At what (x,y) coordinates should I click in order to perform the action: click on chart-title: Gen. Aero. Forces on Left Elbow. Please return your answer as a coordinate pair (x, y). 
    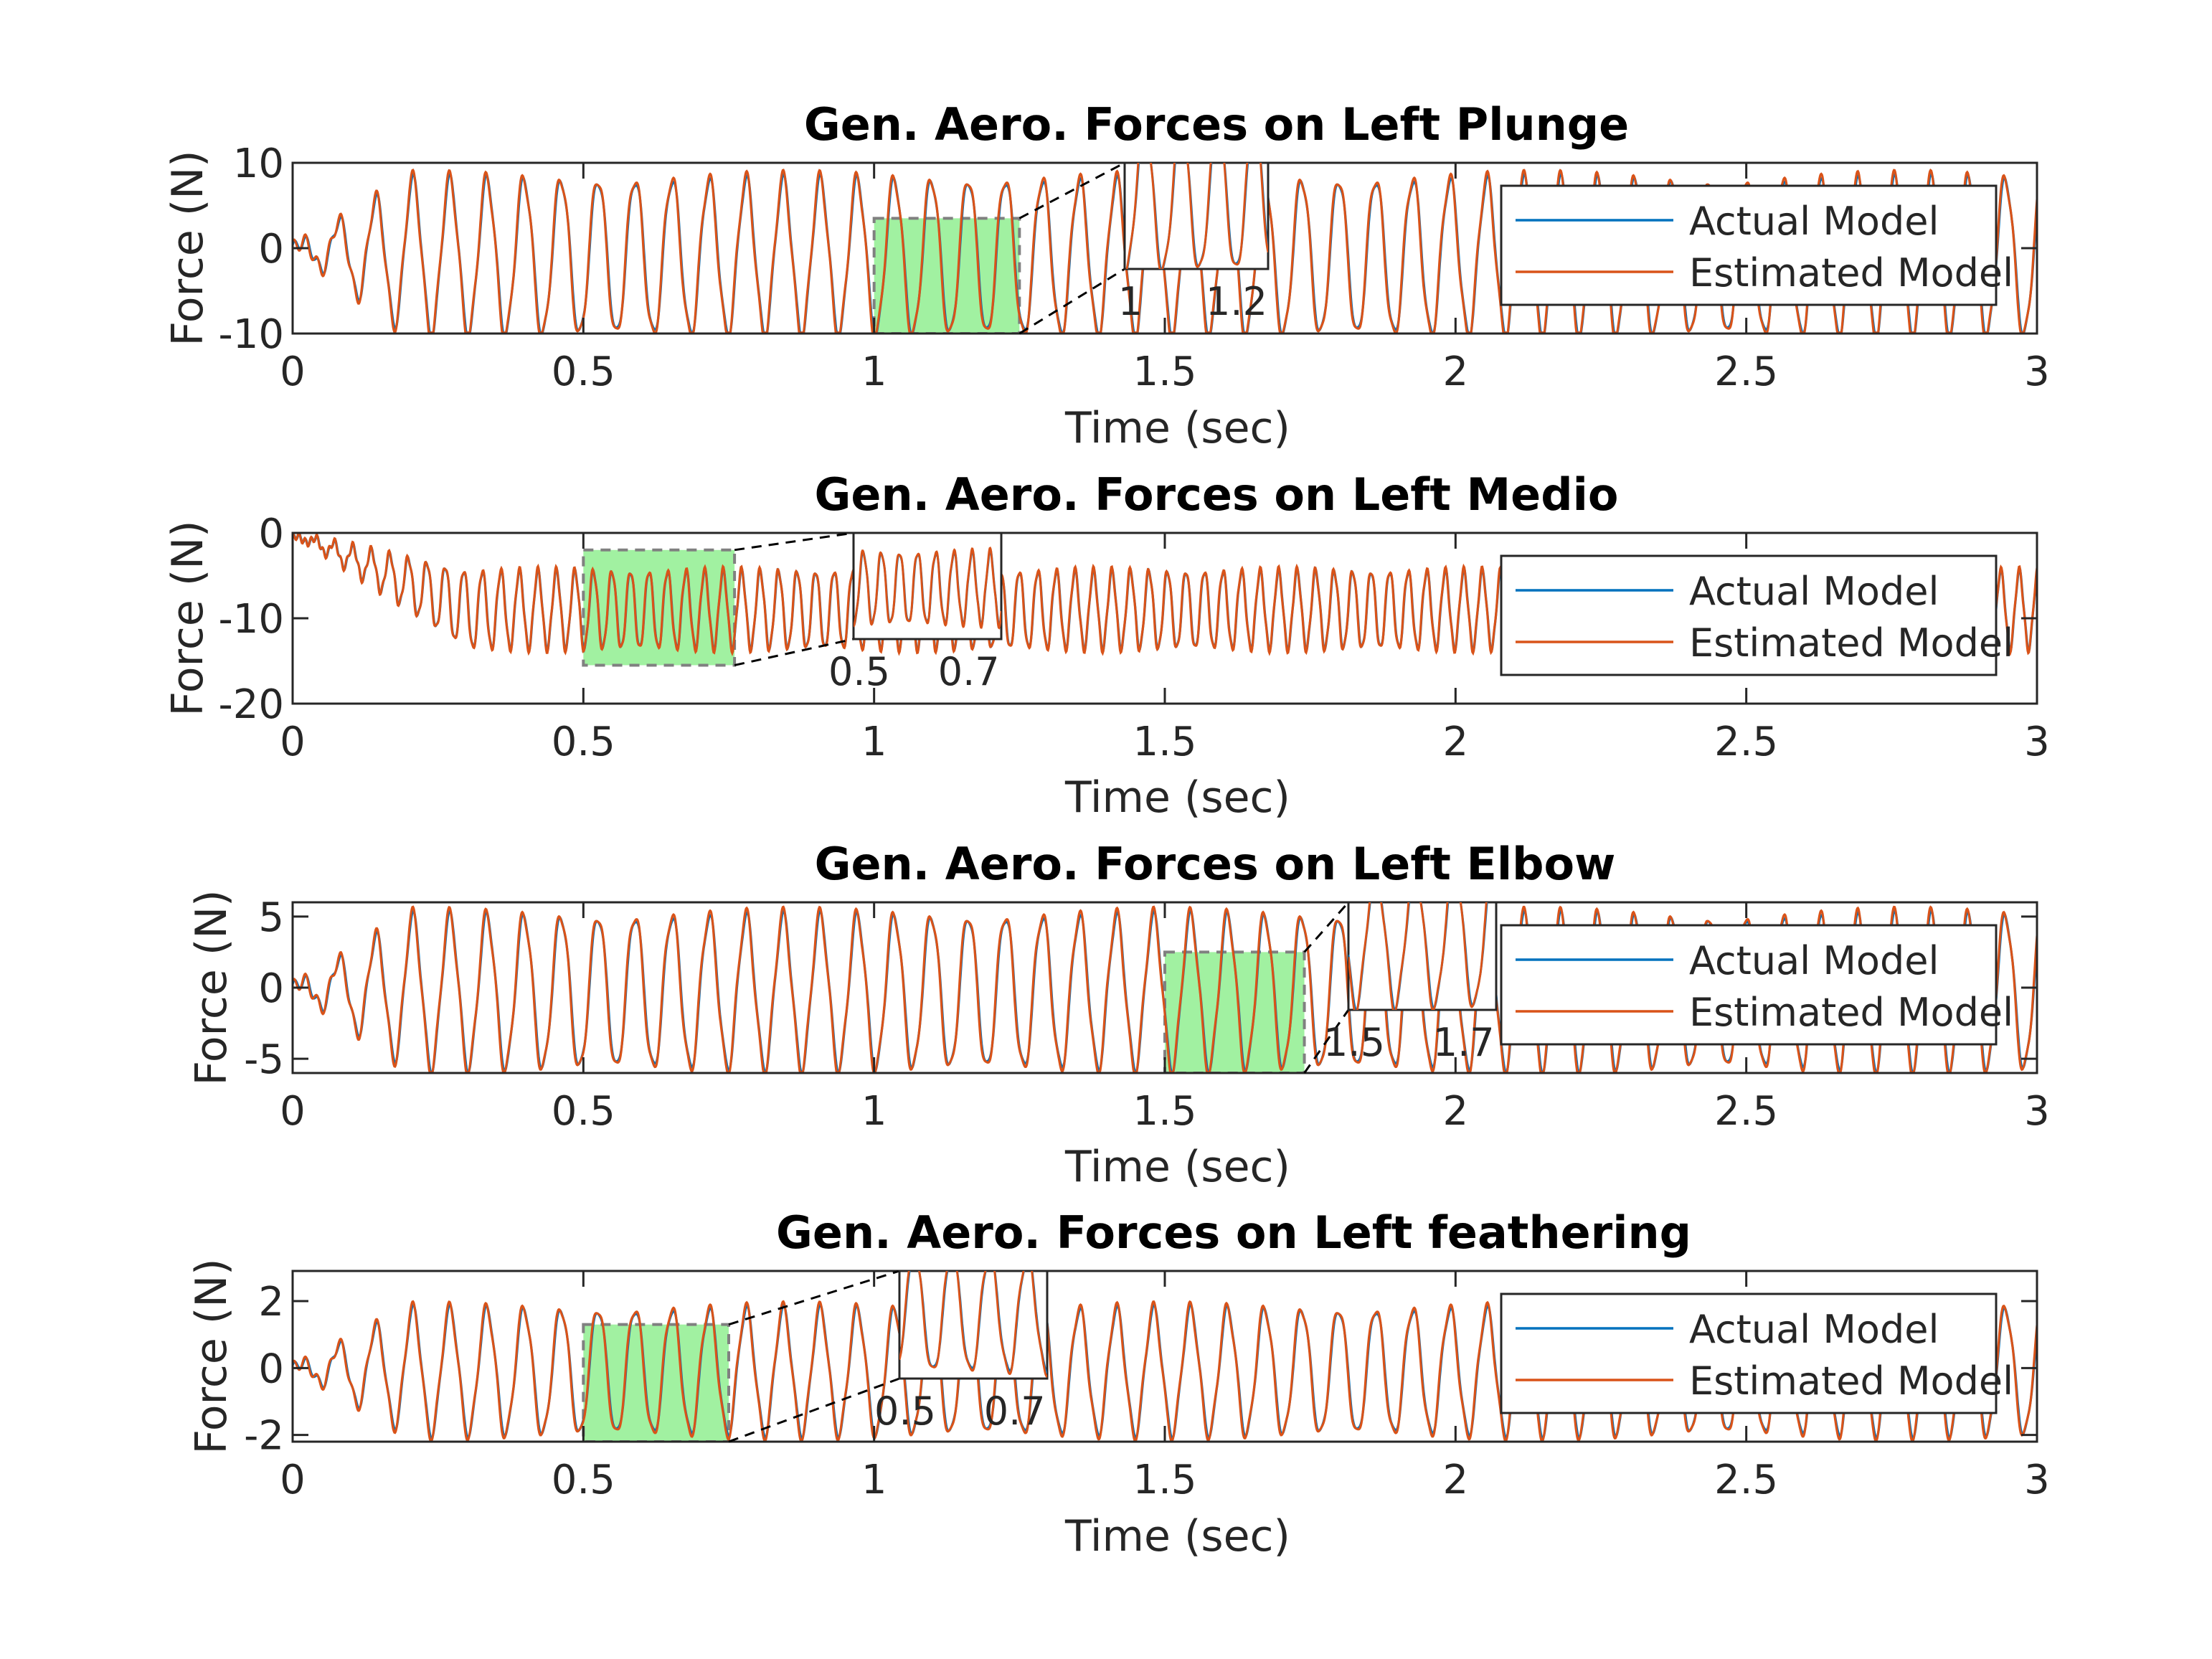
    Looking at the image, I should click on (1215, 864).